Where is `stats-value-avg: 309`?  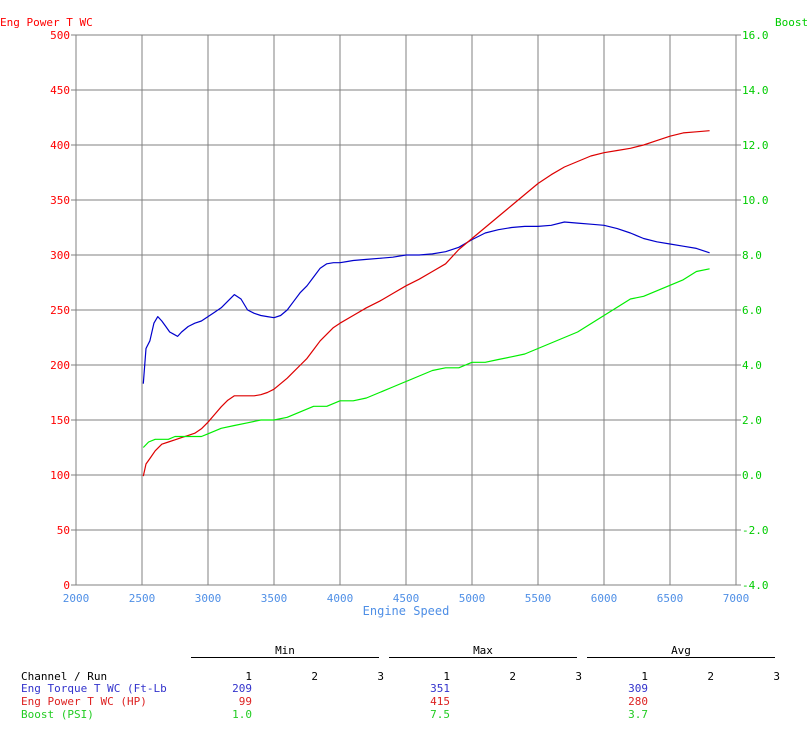
stats-value-avg: 309 is located at coordinates (638, 688).